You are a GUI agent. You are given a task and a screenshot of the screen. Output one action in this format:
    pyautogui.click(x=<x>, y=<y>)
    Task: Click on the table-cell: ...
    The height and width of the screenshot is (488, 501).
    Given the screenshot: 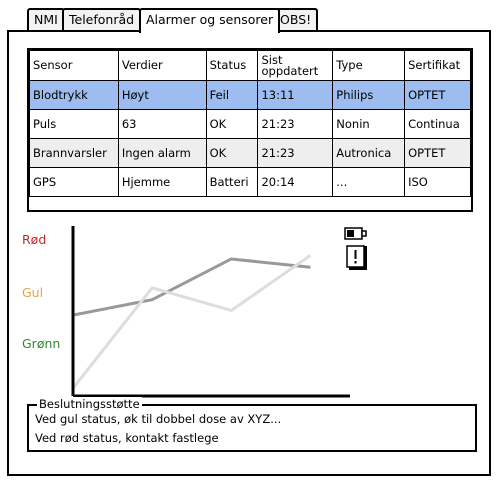 What is the action you would take?
    pyautogui.click(x=369, y=182)
    